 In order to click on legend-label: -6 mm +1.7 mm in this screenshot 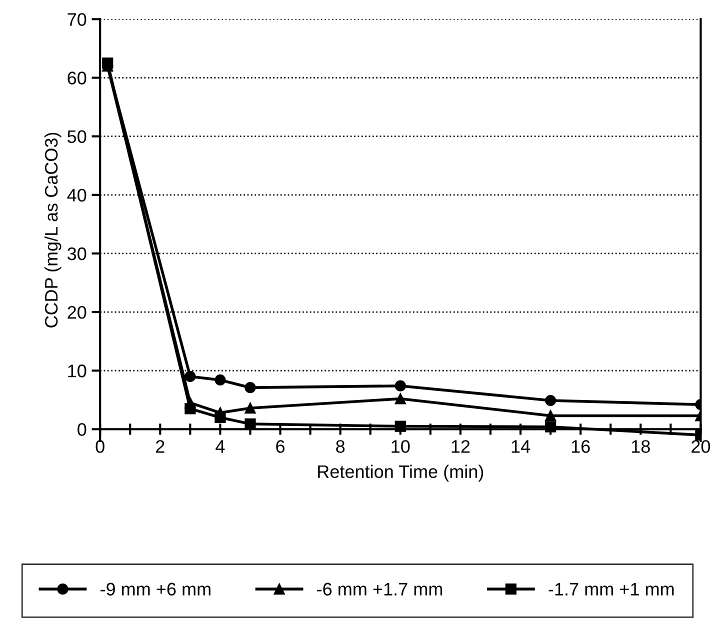, I will do `click(379, 589)`.